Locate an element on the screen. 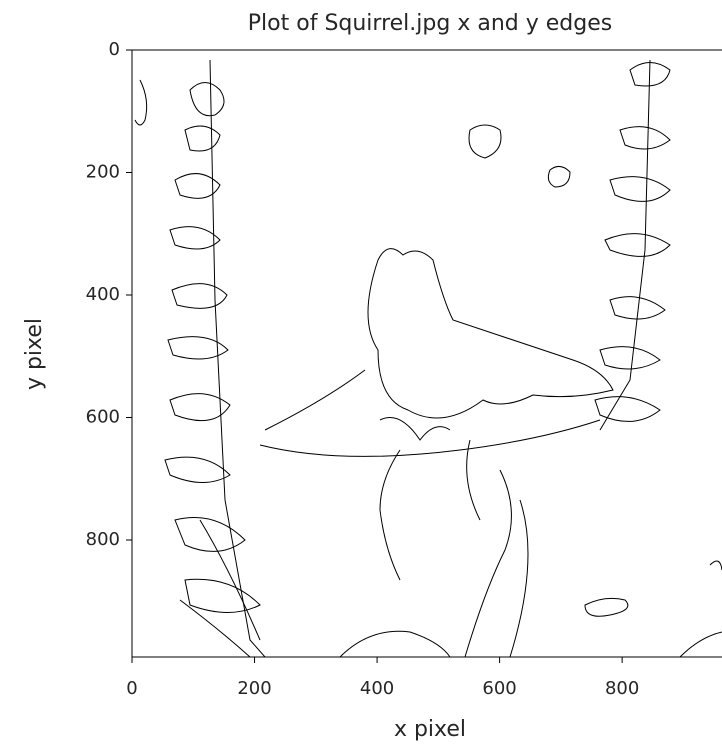 This screenshot has height=755, width=722. x-axis-label: x pixel is located at coordinates (430, 729).